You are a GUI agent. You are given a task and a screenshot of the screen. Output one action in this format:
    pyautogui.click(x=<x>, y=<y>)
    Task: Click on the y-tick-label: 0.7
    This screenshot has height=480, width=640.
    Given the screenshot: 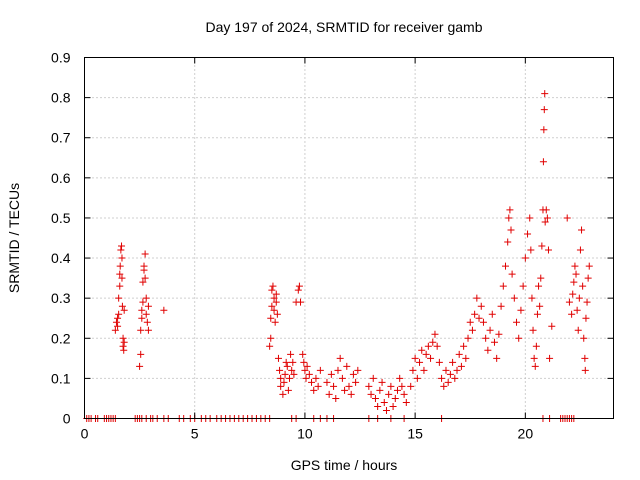 What is the action you would take?
    pyautogui.click(x=61, y=138)
    